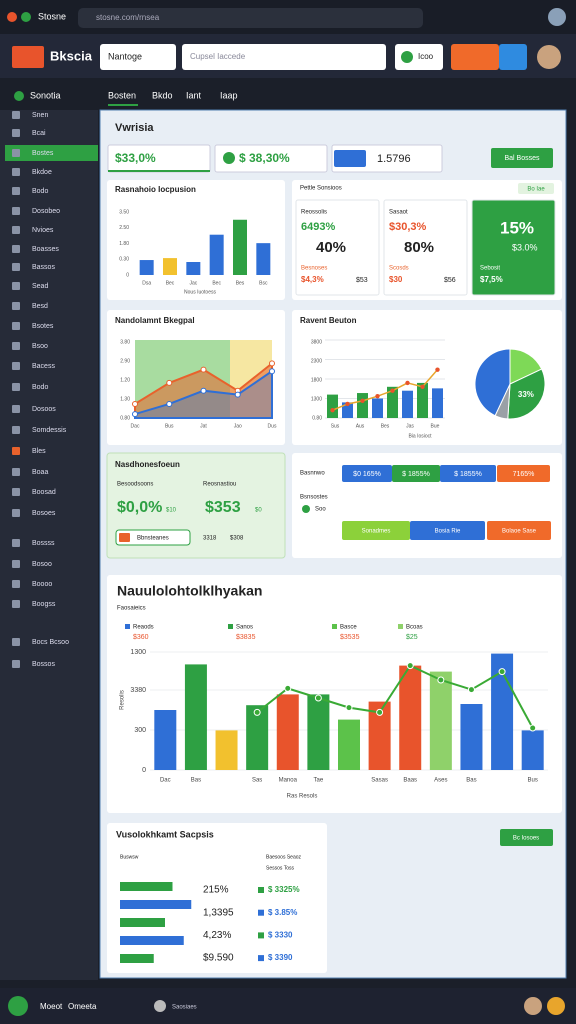  I want to click on tile-foot: Scosds, so click(399, 269).